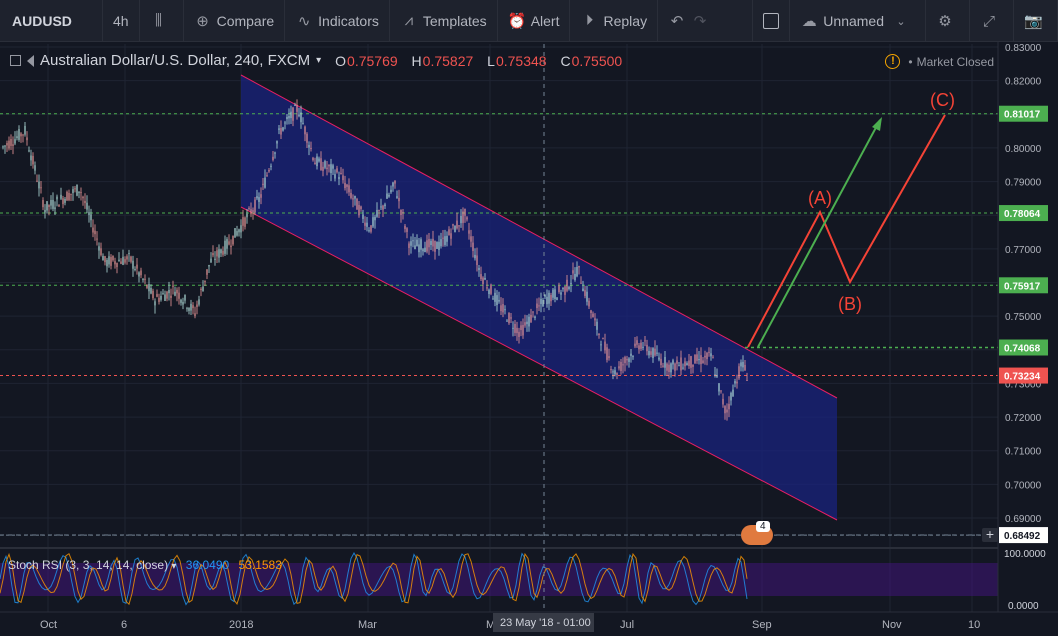 The image size is (1058, 636). Describe the element at coordinates (1022, 377) in the screenshot. I see `level-label: 0.73234` at that location.